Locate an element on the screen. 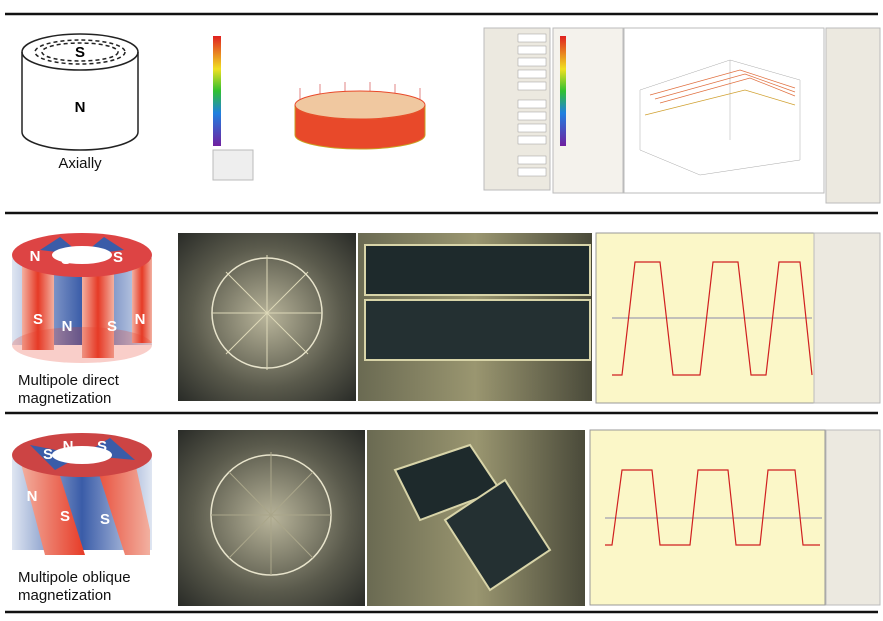 This screenshot has width=883, height=621. plot-3d-screenshot is located at coordinates (716, 115).